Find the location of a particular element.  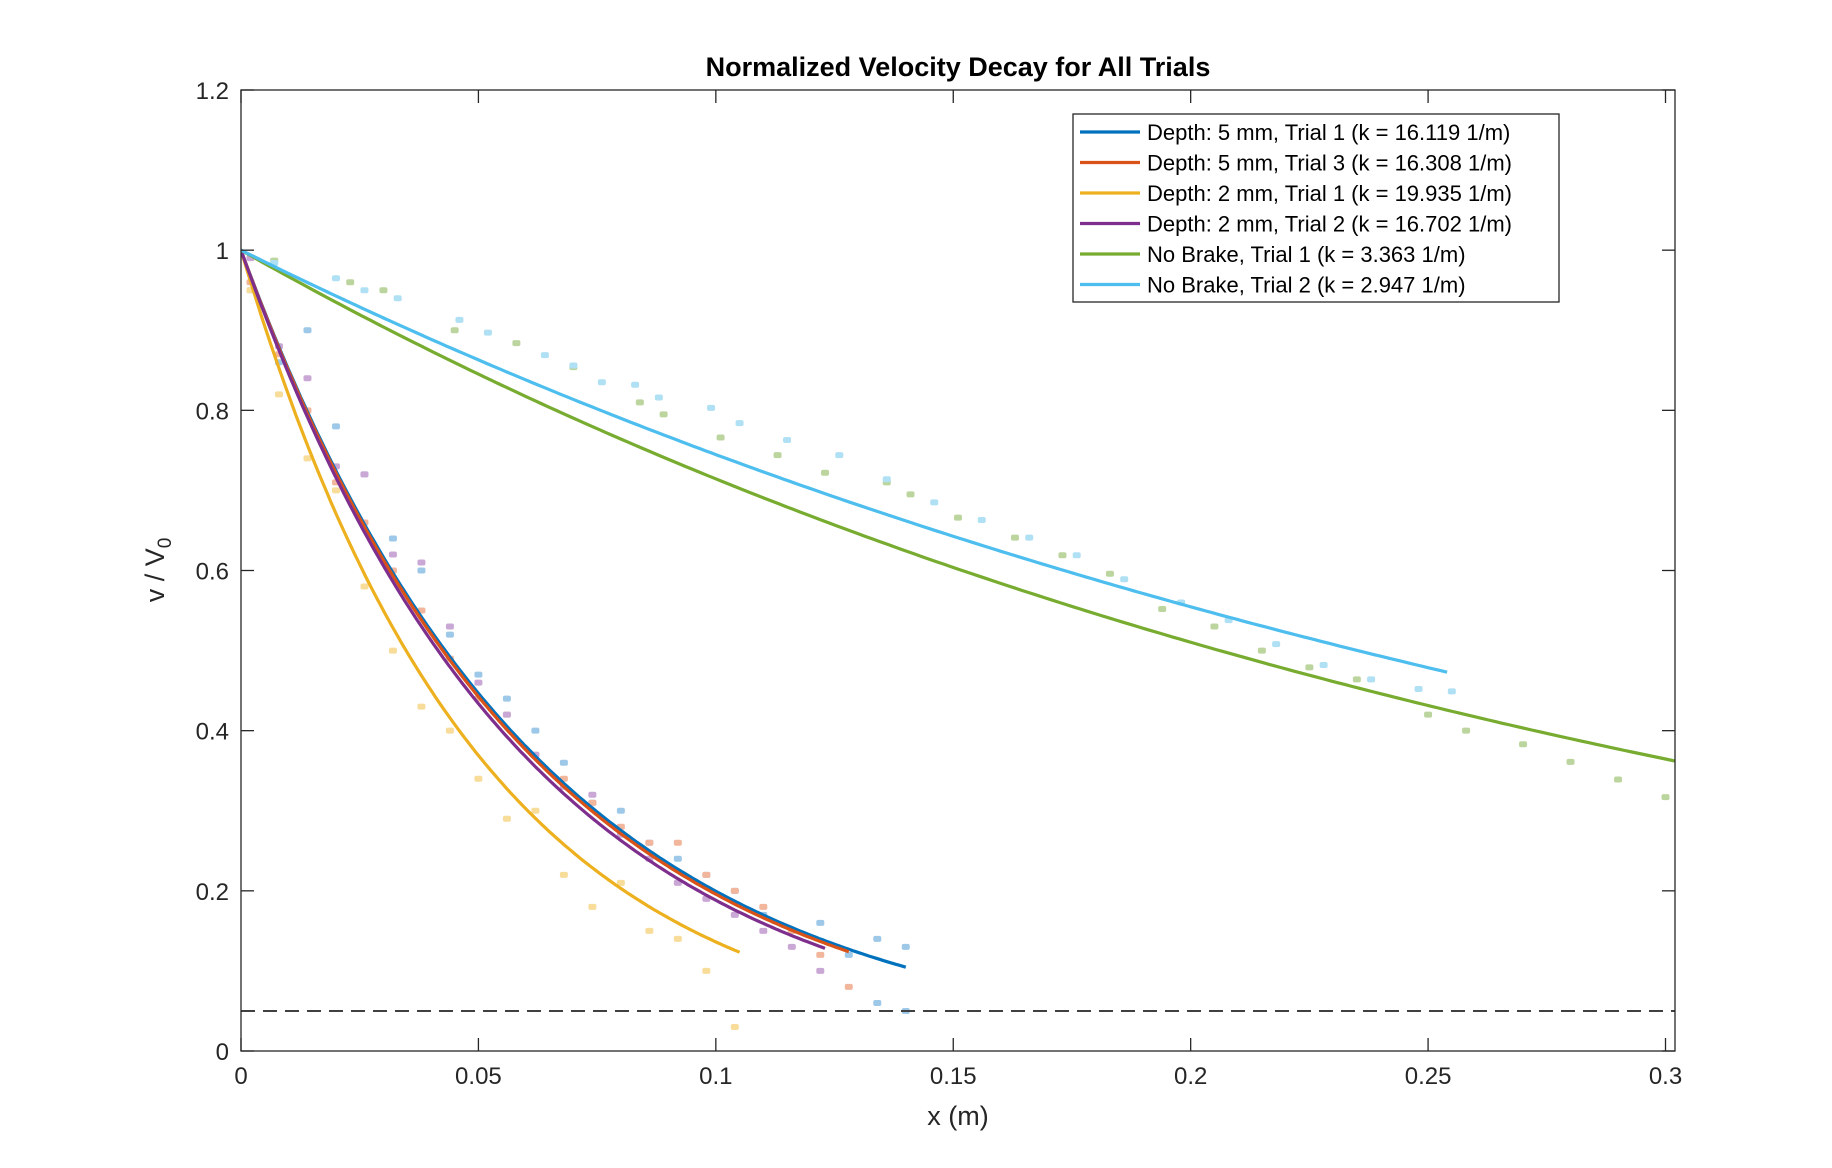

y-tick-label: 1 is located at coordinates (222, 251).